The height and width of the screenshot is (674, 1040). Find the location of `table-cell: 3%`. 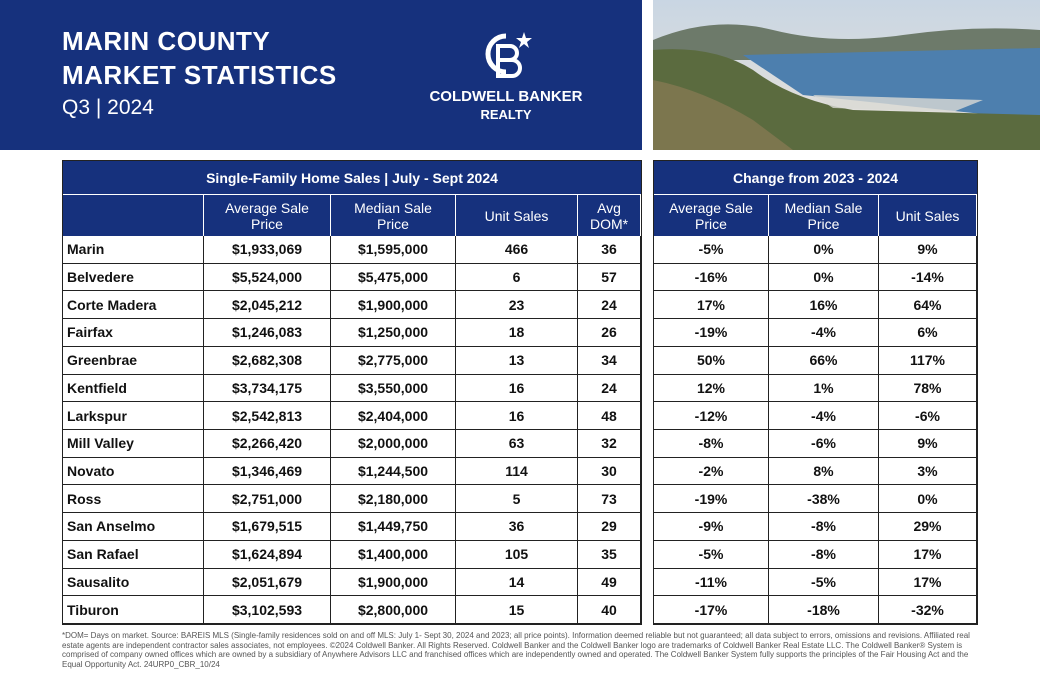

table-cell: 3% is located at coordinates (928, 471).